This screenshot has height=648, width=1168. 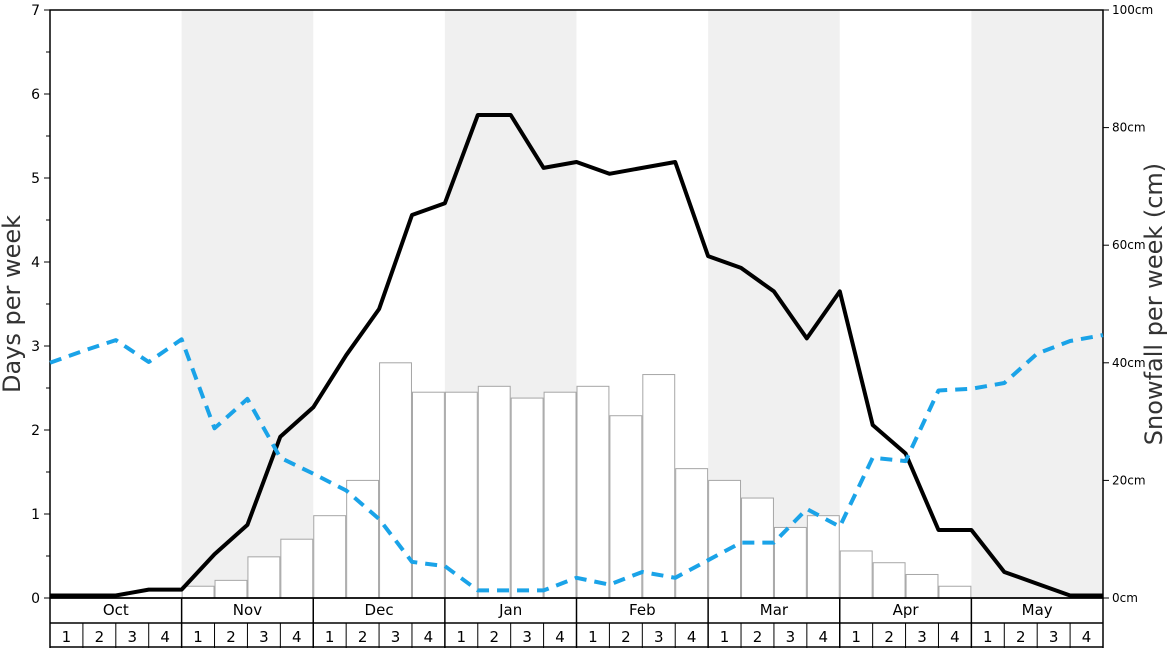 I want to click on month-label: Nov, so click(x=247, y=610).